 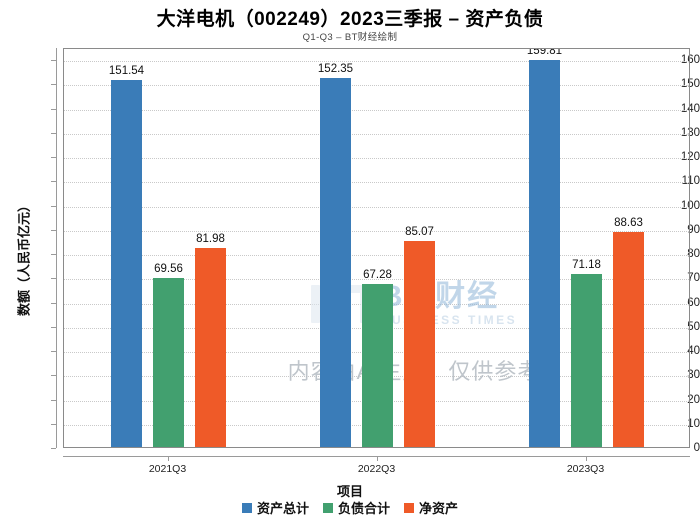 I want to click on x-tick-label: 2022Q3, so click(x=376, y=469).